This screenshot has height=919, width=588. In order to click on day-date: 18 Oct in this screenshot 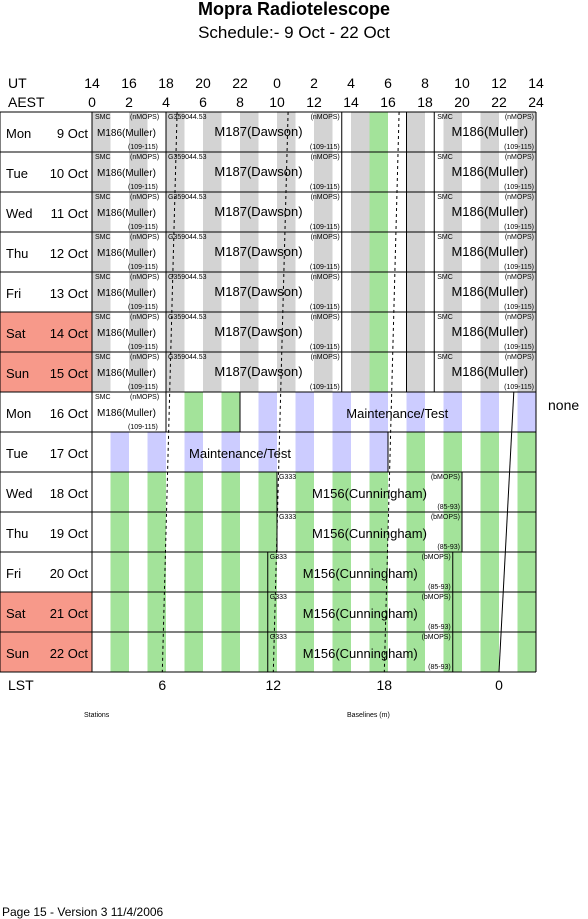, I will do `click(69, 493)`.